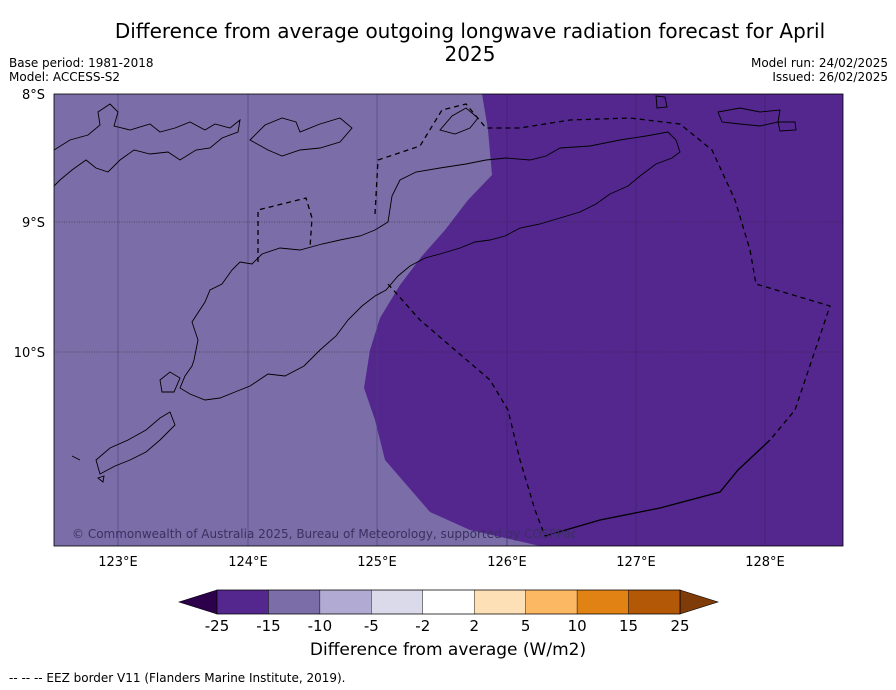 The image size is (896, 690). Describe the element at coordinates (268, 626) in the screenshot. I see `colorbar-tick-label: -15` at that location.